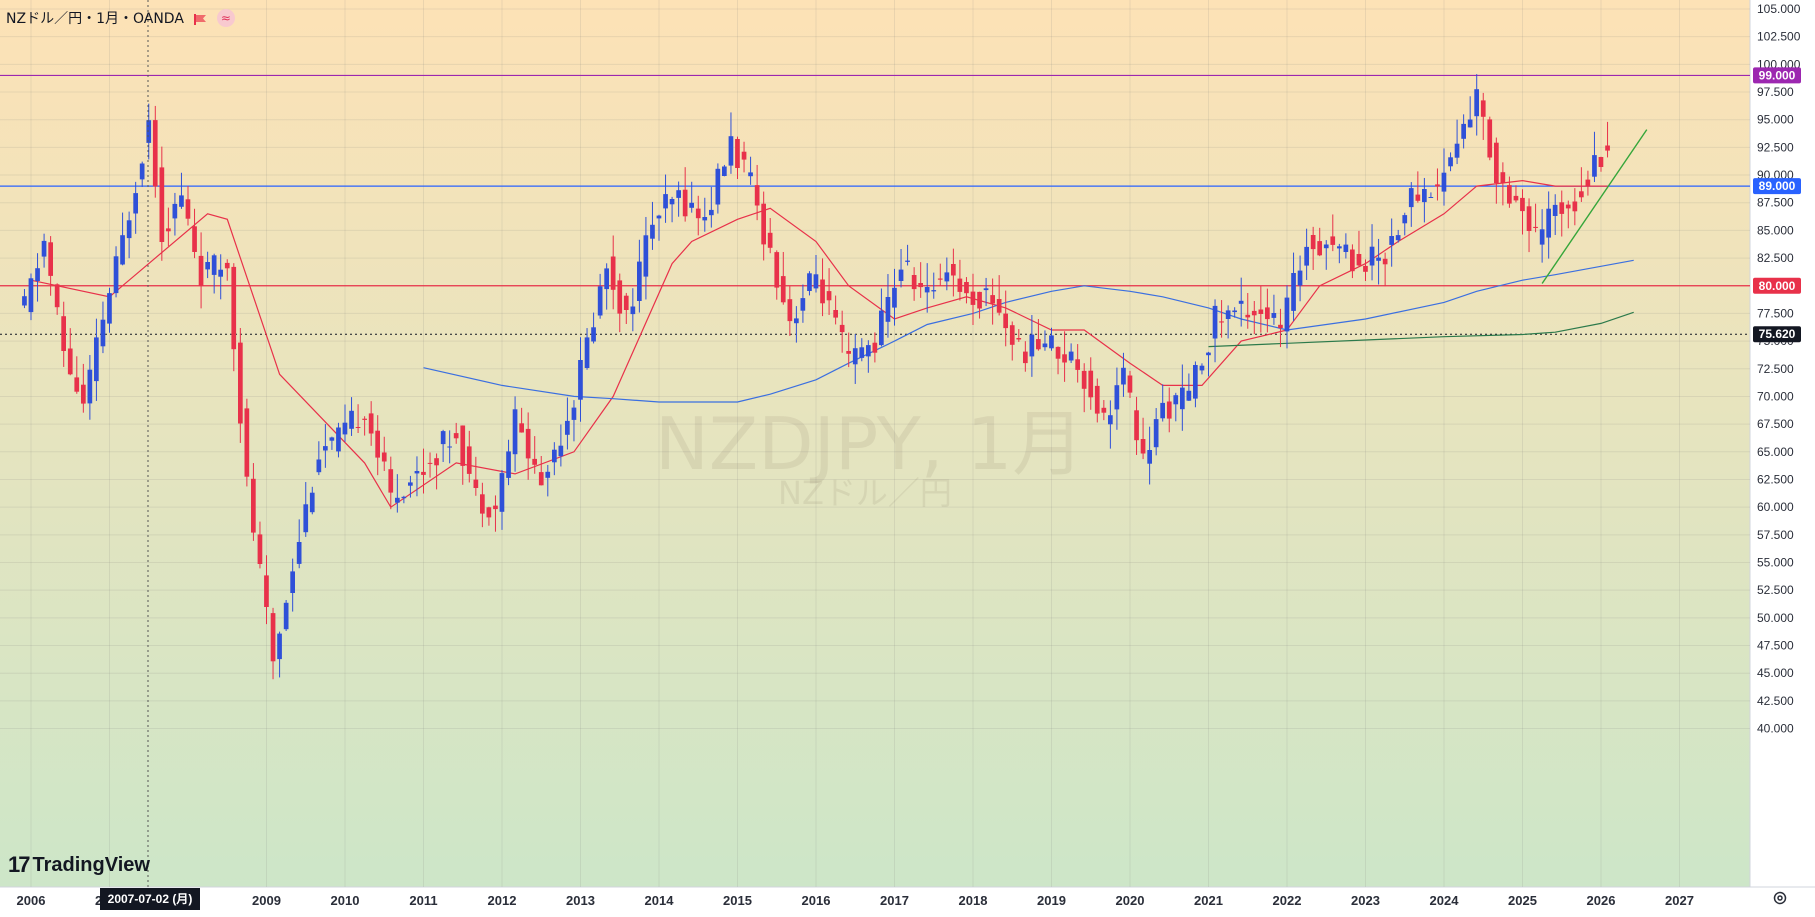  I want to click on tradingview-logo: 17 TradingView, so click(79, 865).